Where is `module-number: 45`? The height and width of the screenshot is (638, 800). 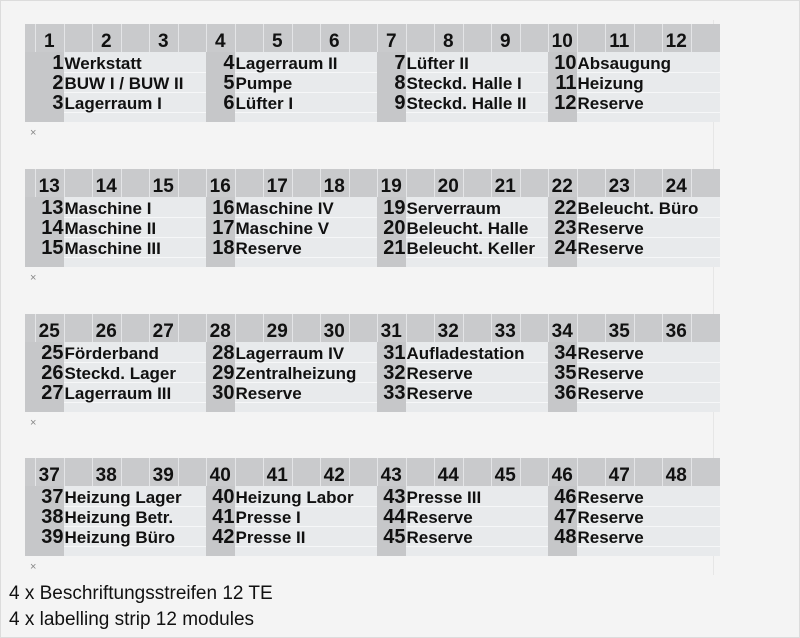 module-number: 45 is located at coordinates (505, 475).